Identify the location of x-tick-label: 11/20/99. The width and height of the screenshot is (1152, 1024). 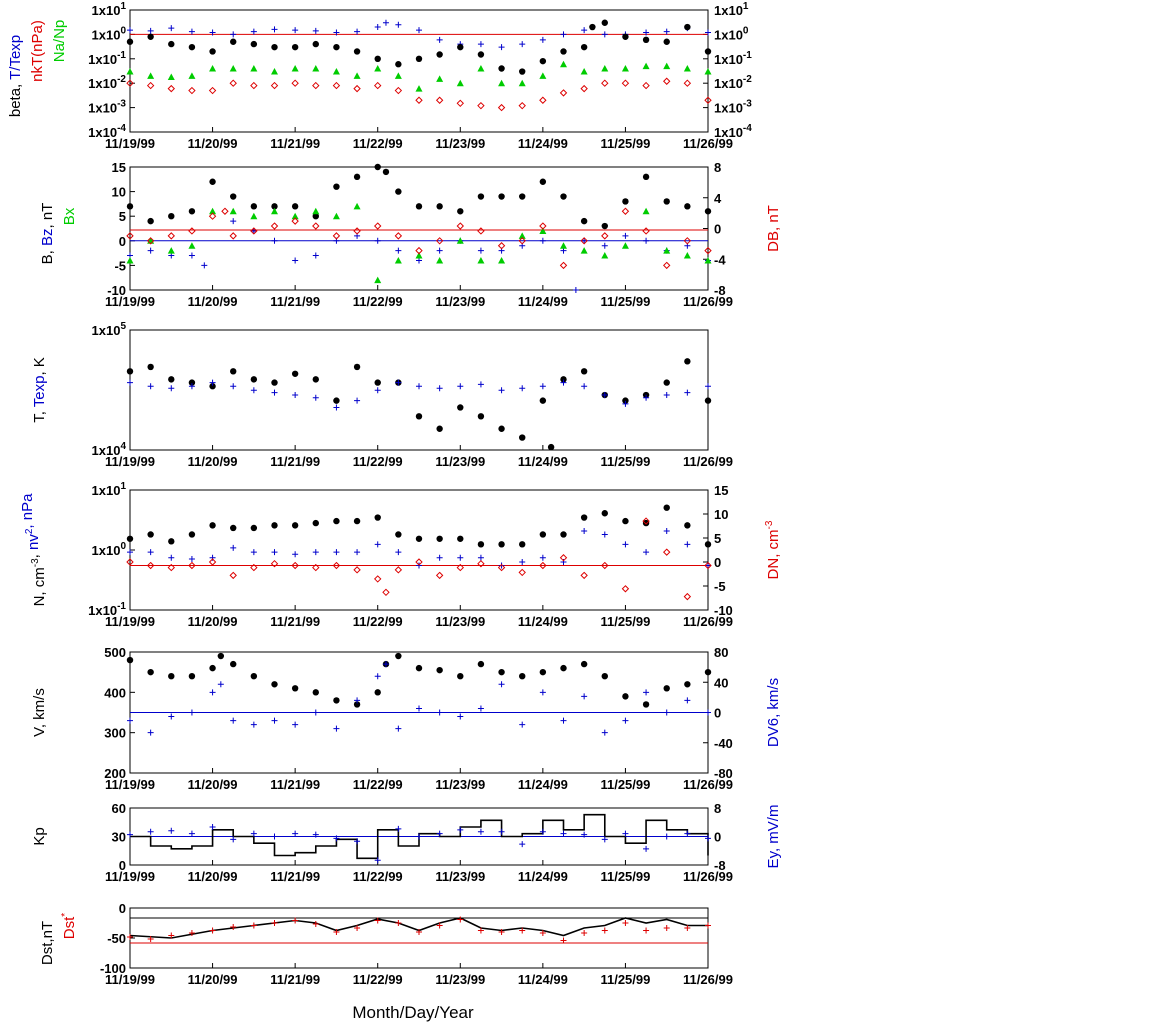
(213, 461).